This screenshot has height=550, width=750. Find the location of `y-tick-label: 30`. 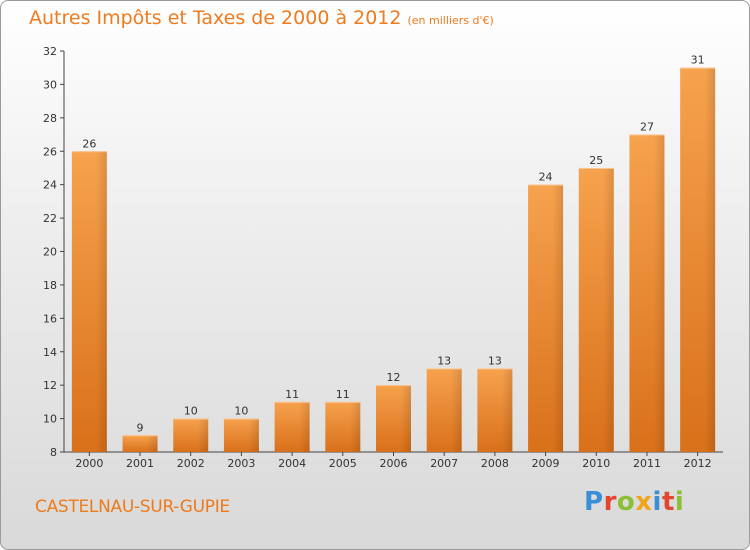

y-tick-label: 30 is located at coordinates (50, 84).